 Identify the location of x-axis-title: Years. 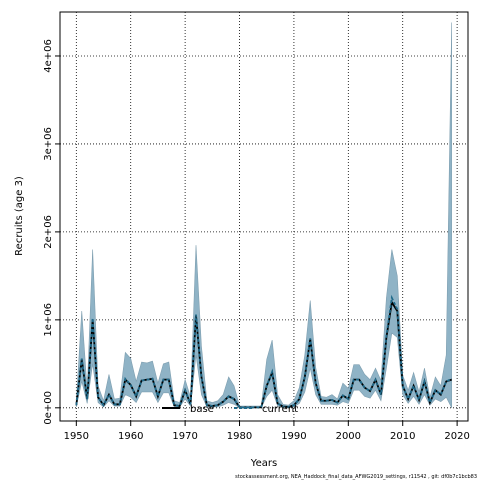
(263, 463).